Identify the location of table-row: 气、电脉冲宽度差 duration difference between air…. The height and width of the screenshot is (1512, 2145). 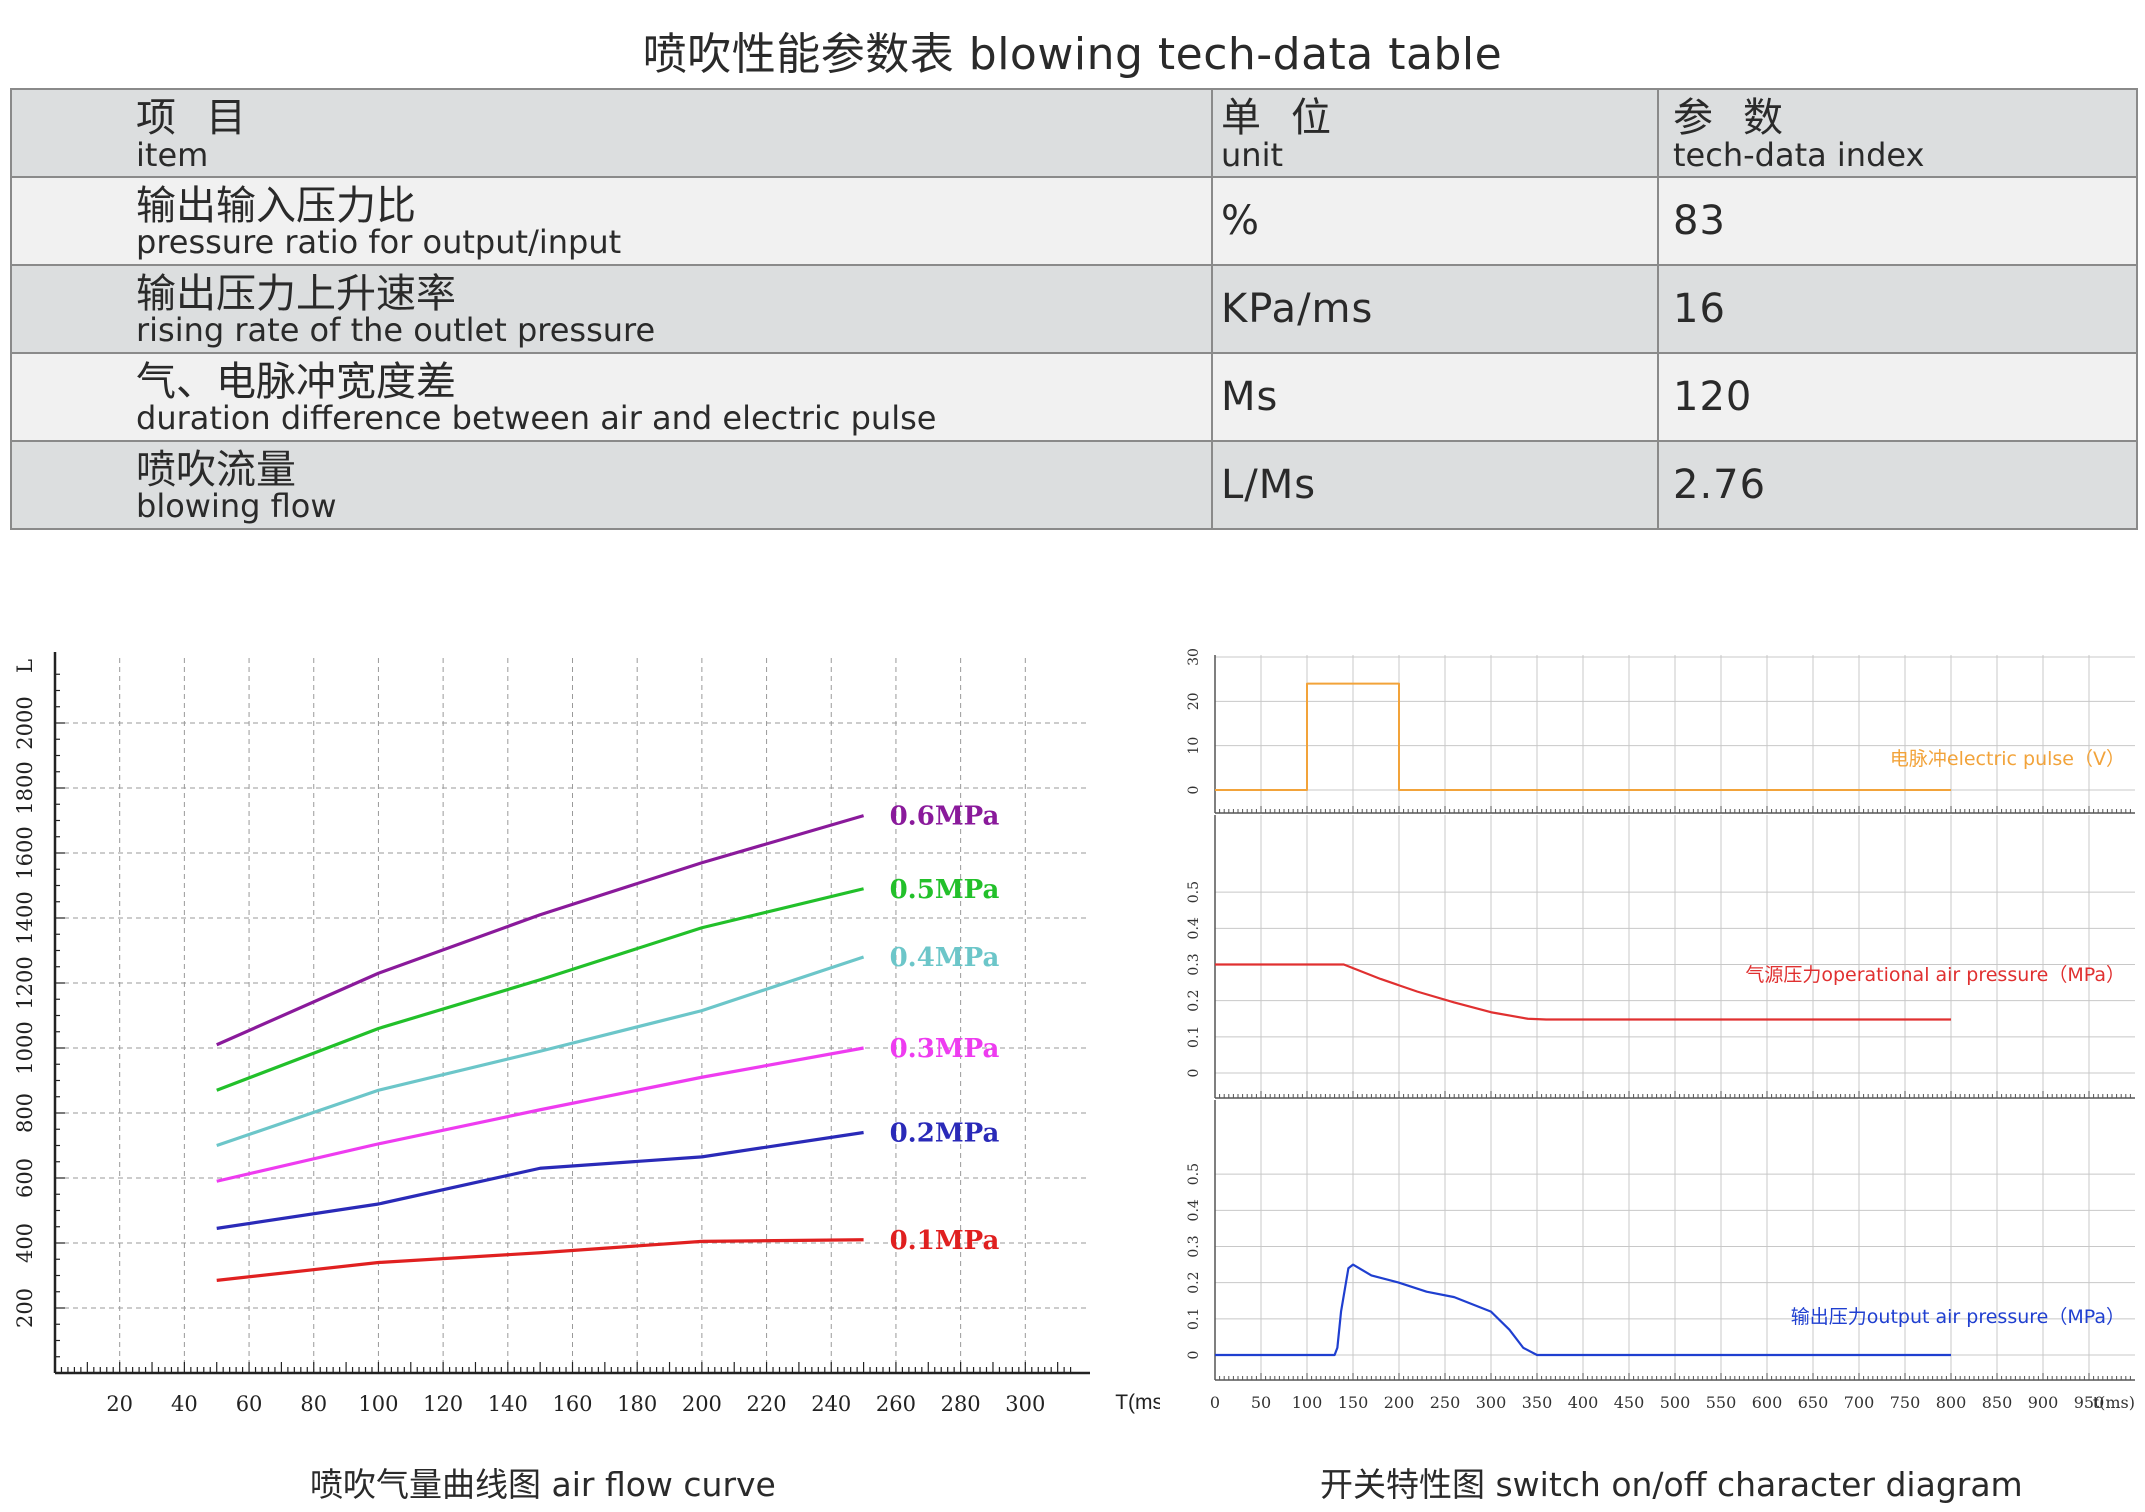
(1074, 397).